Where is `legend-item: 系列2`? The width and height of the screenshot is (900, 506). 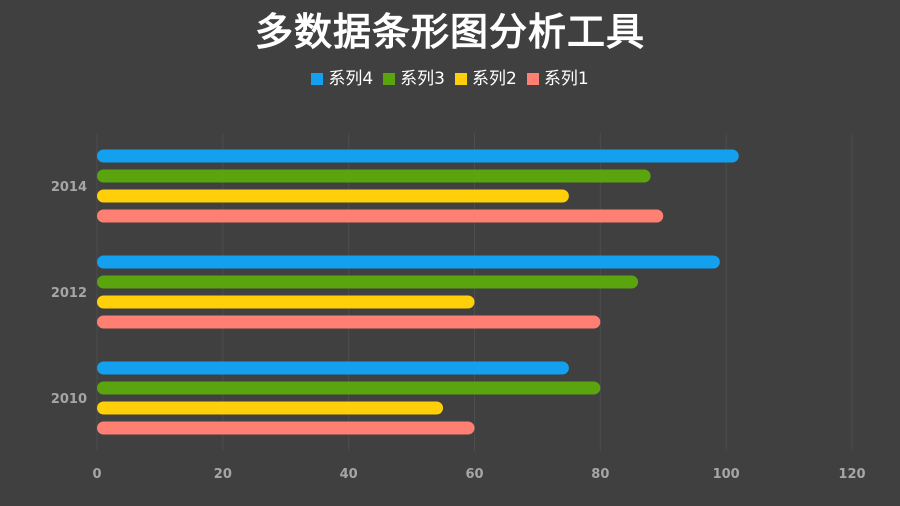 legend-item: 系列2 is located at coordinates (486, 79).